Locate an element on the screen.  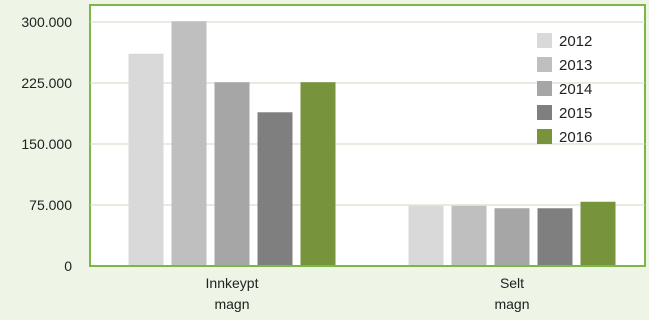
legend-swatch-2012 is located at coordinates (544, 40).